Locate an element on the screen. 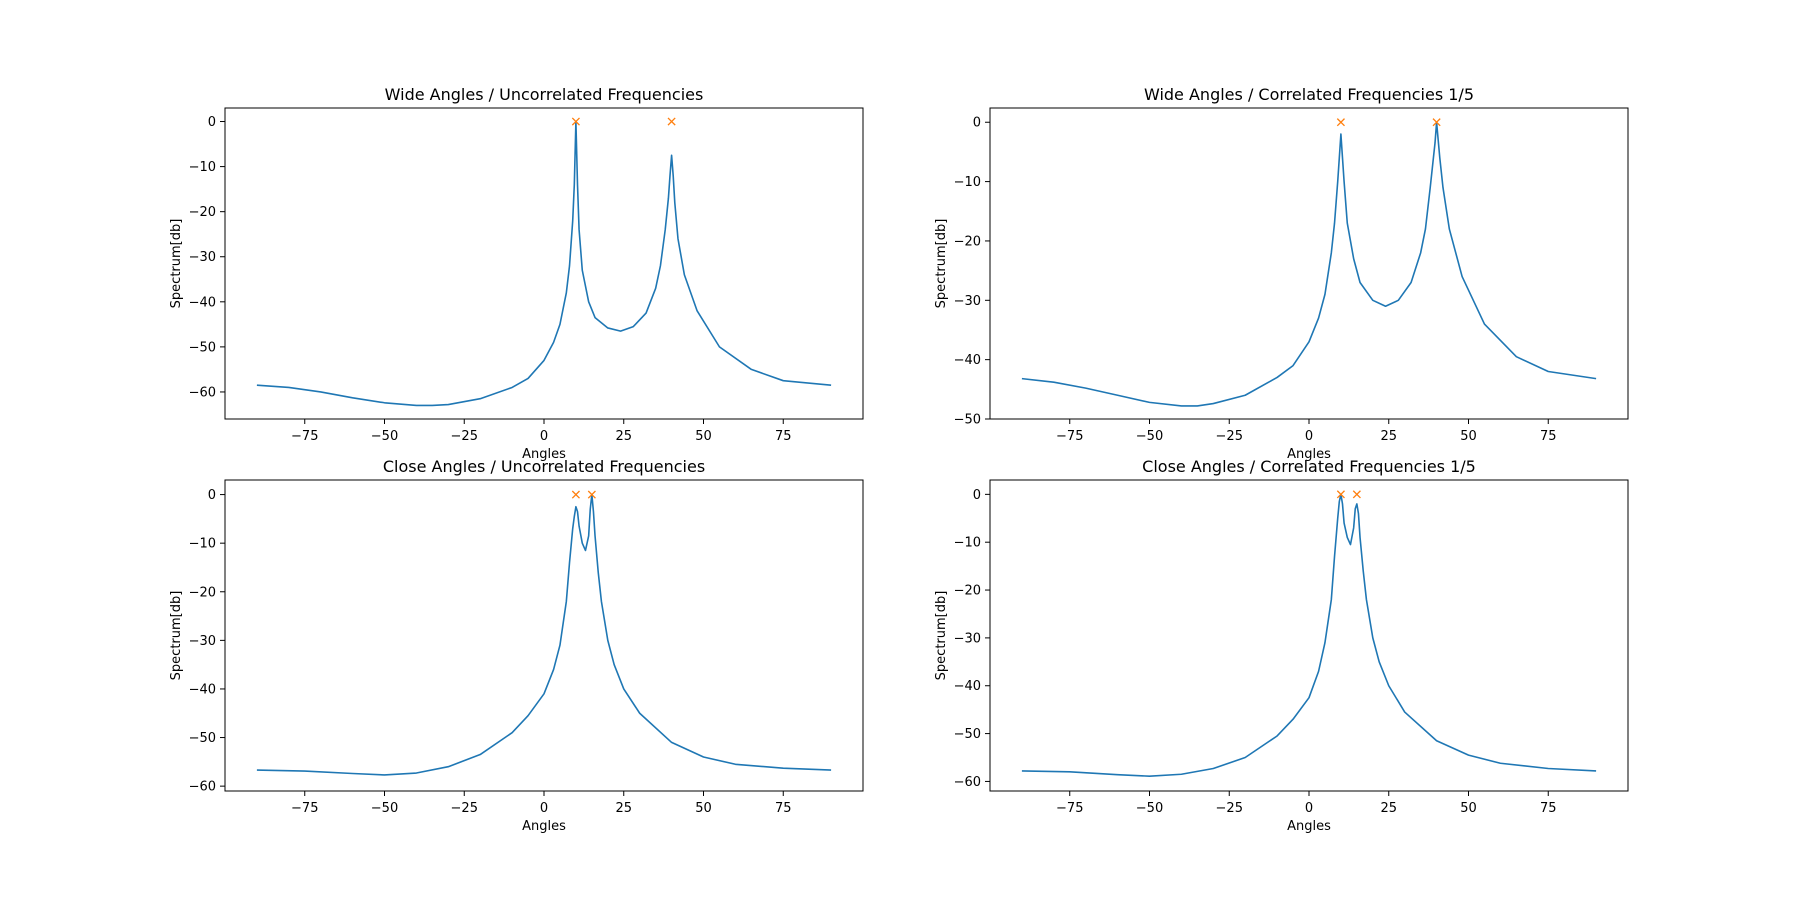 The height and width of the screenshot is (900, 1800). chart-title: Wide Angles / Correlated Frequencies 1/5 is located at coordinates (1309, 94).